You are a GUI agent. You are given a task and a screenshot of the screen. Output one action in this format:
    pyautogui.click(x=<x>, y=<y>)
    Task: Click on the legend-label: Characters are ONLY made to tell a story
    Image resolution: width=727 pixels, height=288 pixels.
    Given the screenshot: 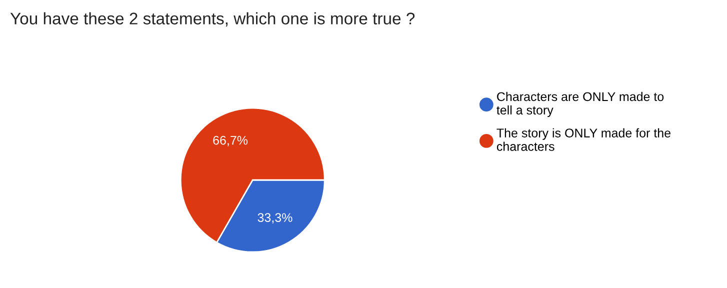 What is the action you would take?
    pyautogui.click(x=580, y=105)
    